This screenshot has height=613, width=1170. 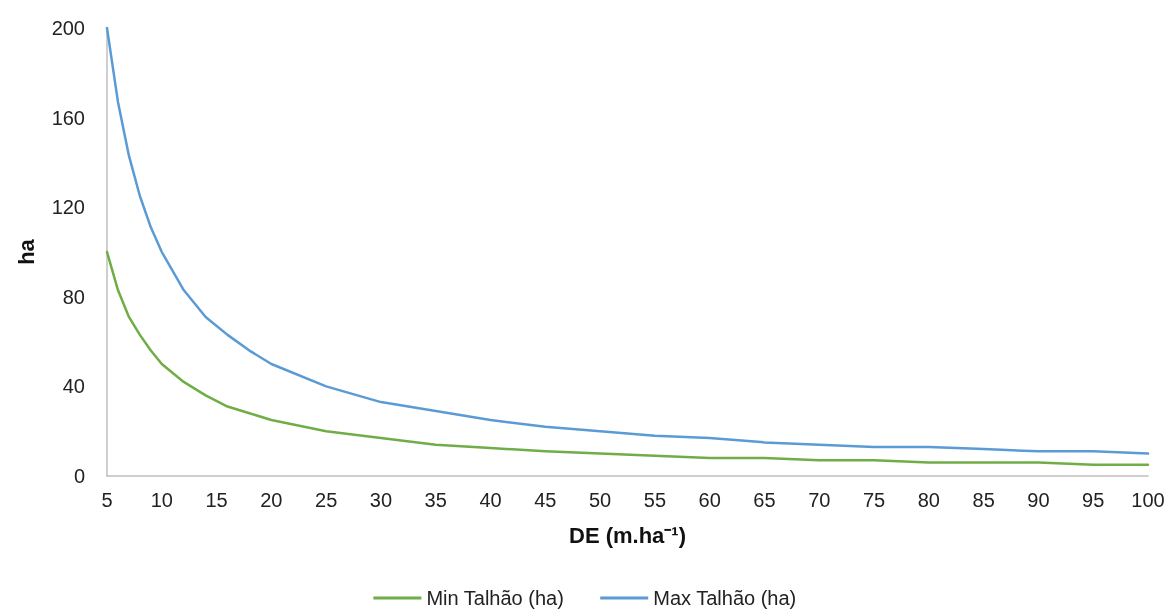 What do you see at coordinates (1148, 500) in the screenshot?
I see `x-tick-label: 100` at bounding box center [1148, 500].